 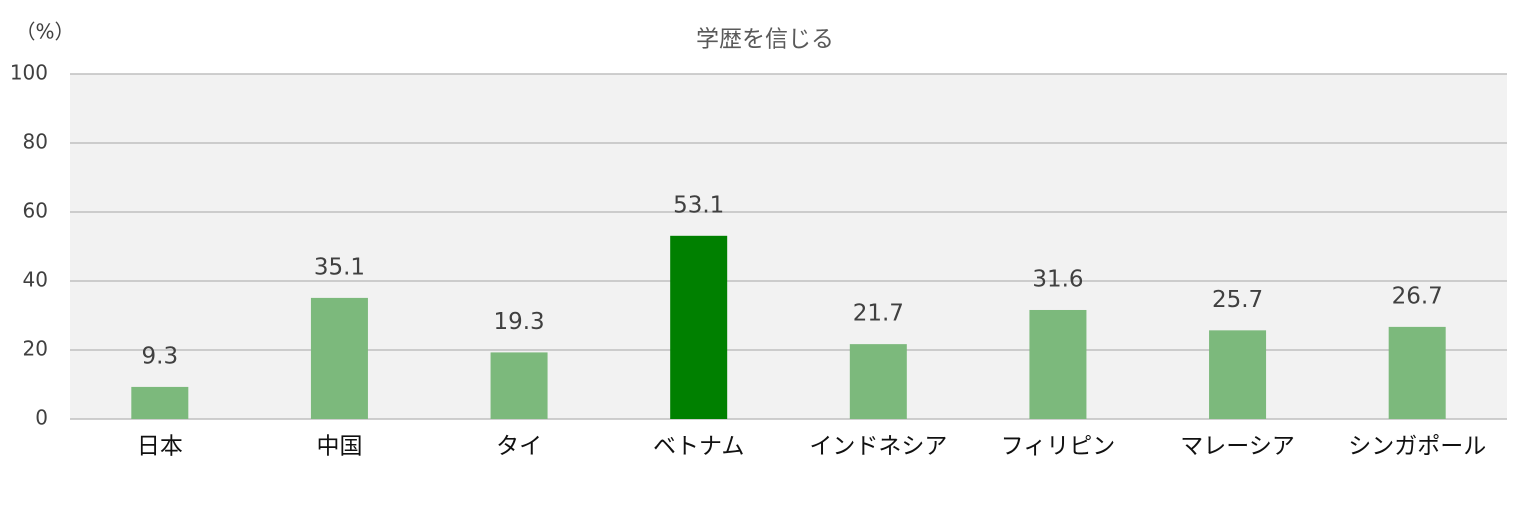 What do you see at coordinates (518, 322) in the screenshot?
I see `data-label: 19.3` at bounding box center [518, 322].